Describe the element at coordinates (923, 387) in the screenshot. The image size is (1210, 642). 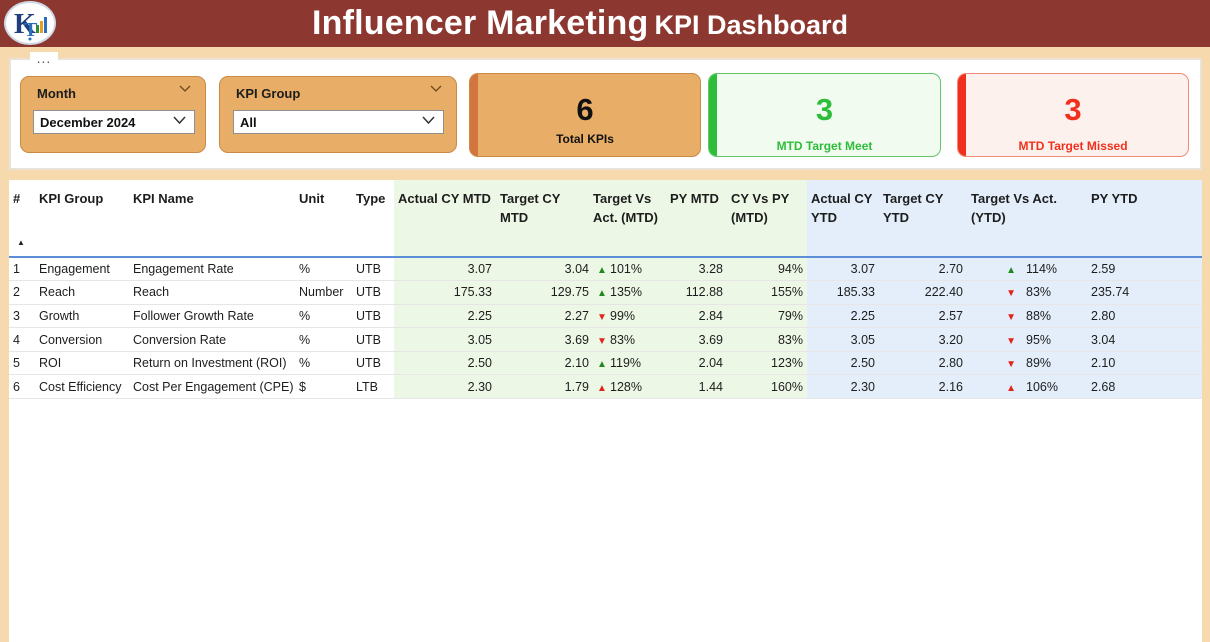
I see `cell-target-cy-ytd: 2.16` at that location.